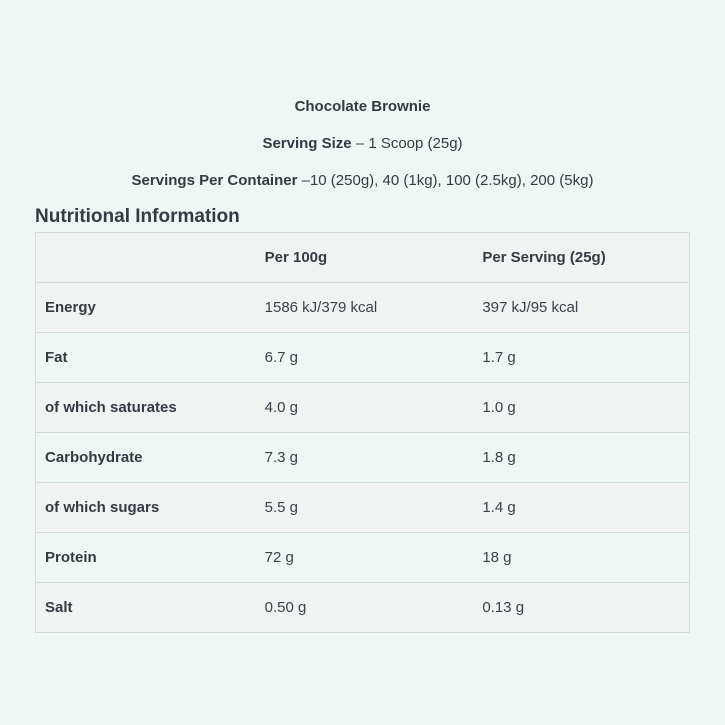 The width and height of the screenshot is (725, 725). I want to click on serving-size-line: Serving Size – 1 Scoop (25g), so click(362, 143).